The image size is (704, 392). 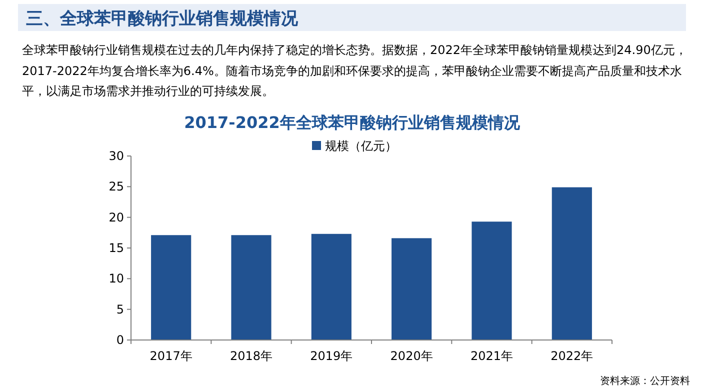 I want to click on chart-title: 2017-2022年全球苯甲酸钠行业销售规模情况, so click(x=352, y=122).